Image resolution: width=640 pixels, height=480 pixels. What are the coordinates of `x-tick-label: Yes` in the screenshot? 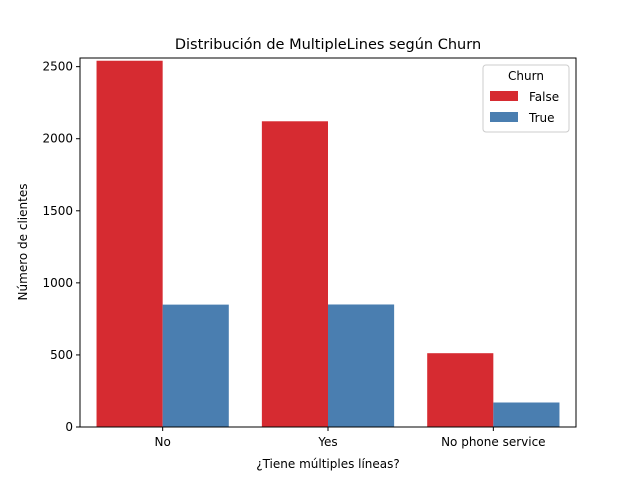 It's located at (327, 442).